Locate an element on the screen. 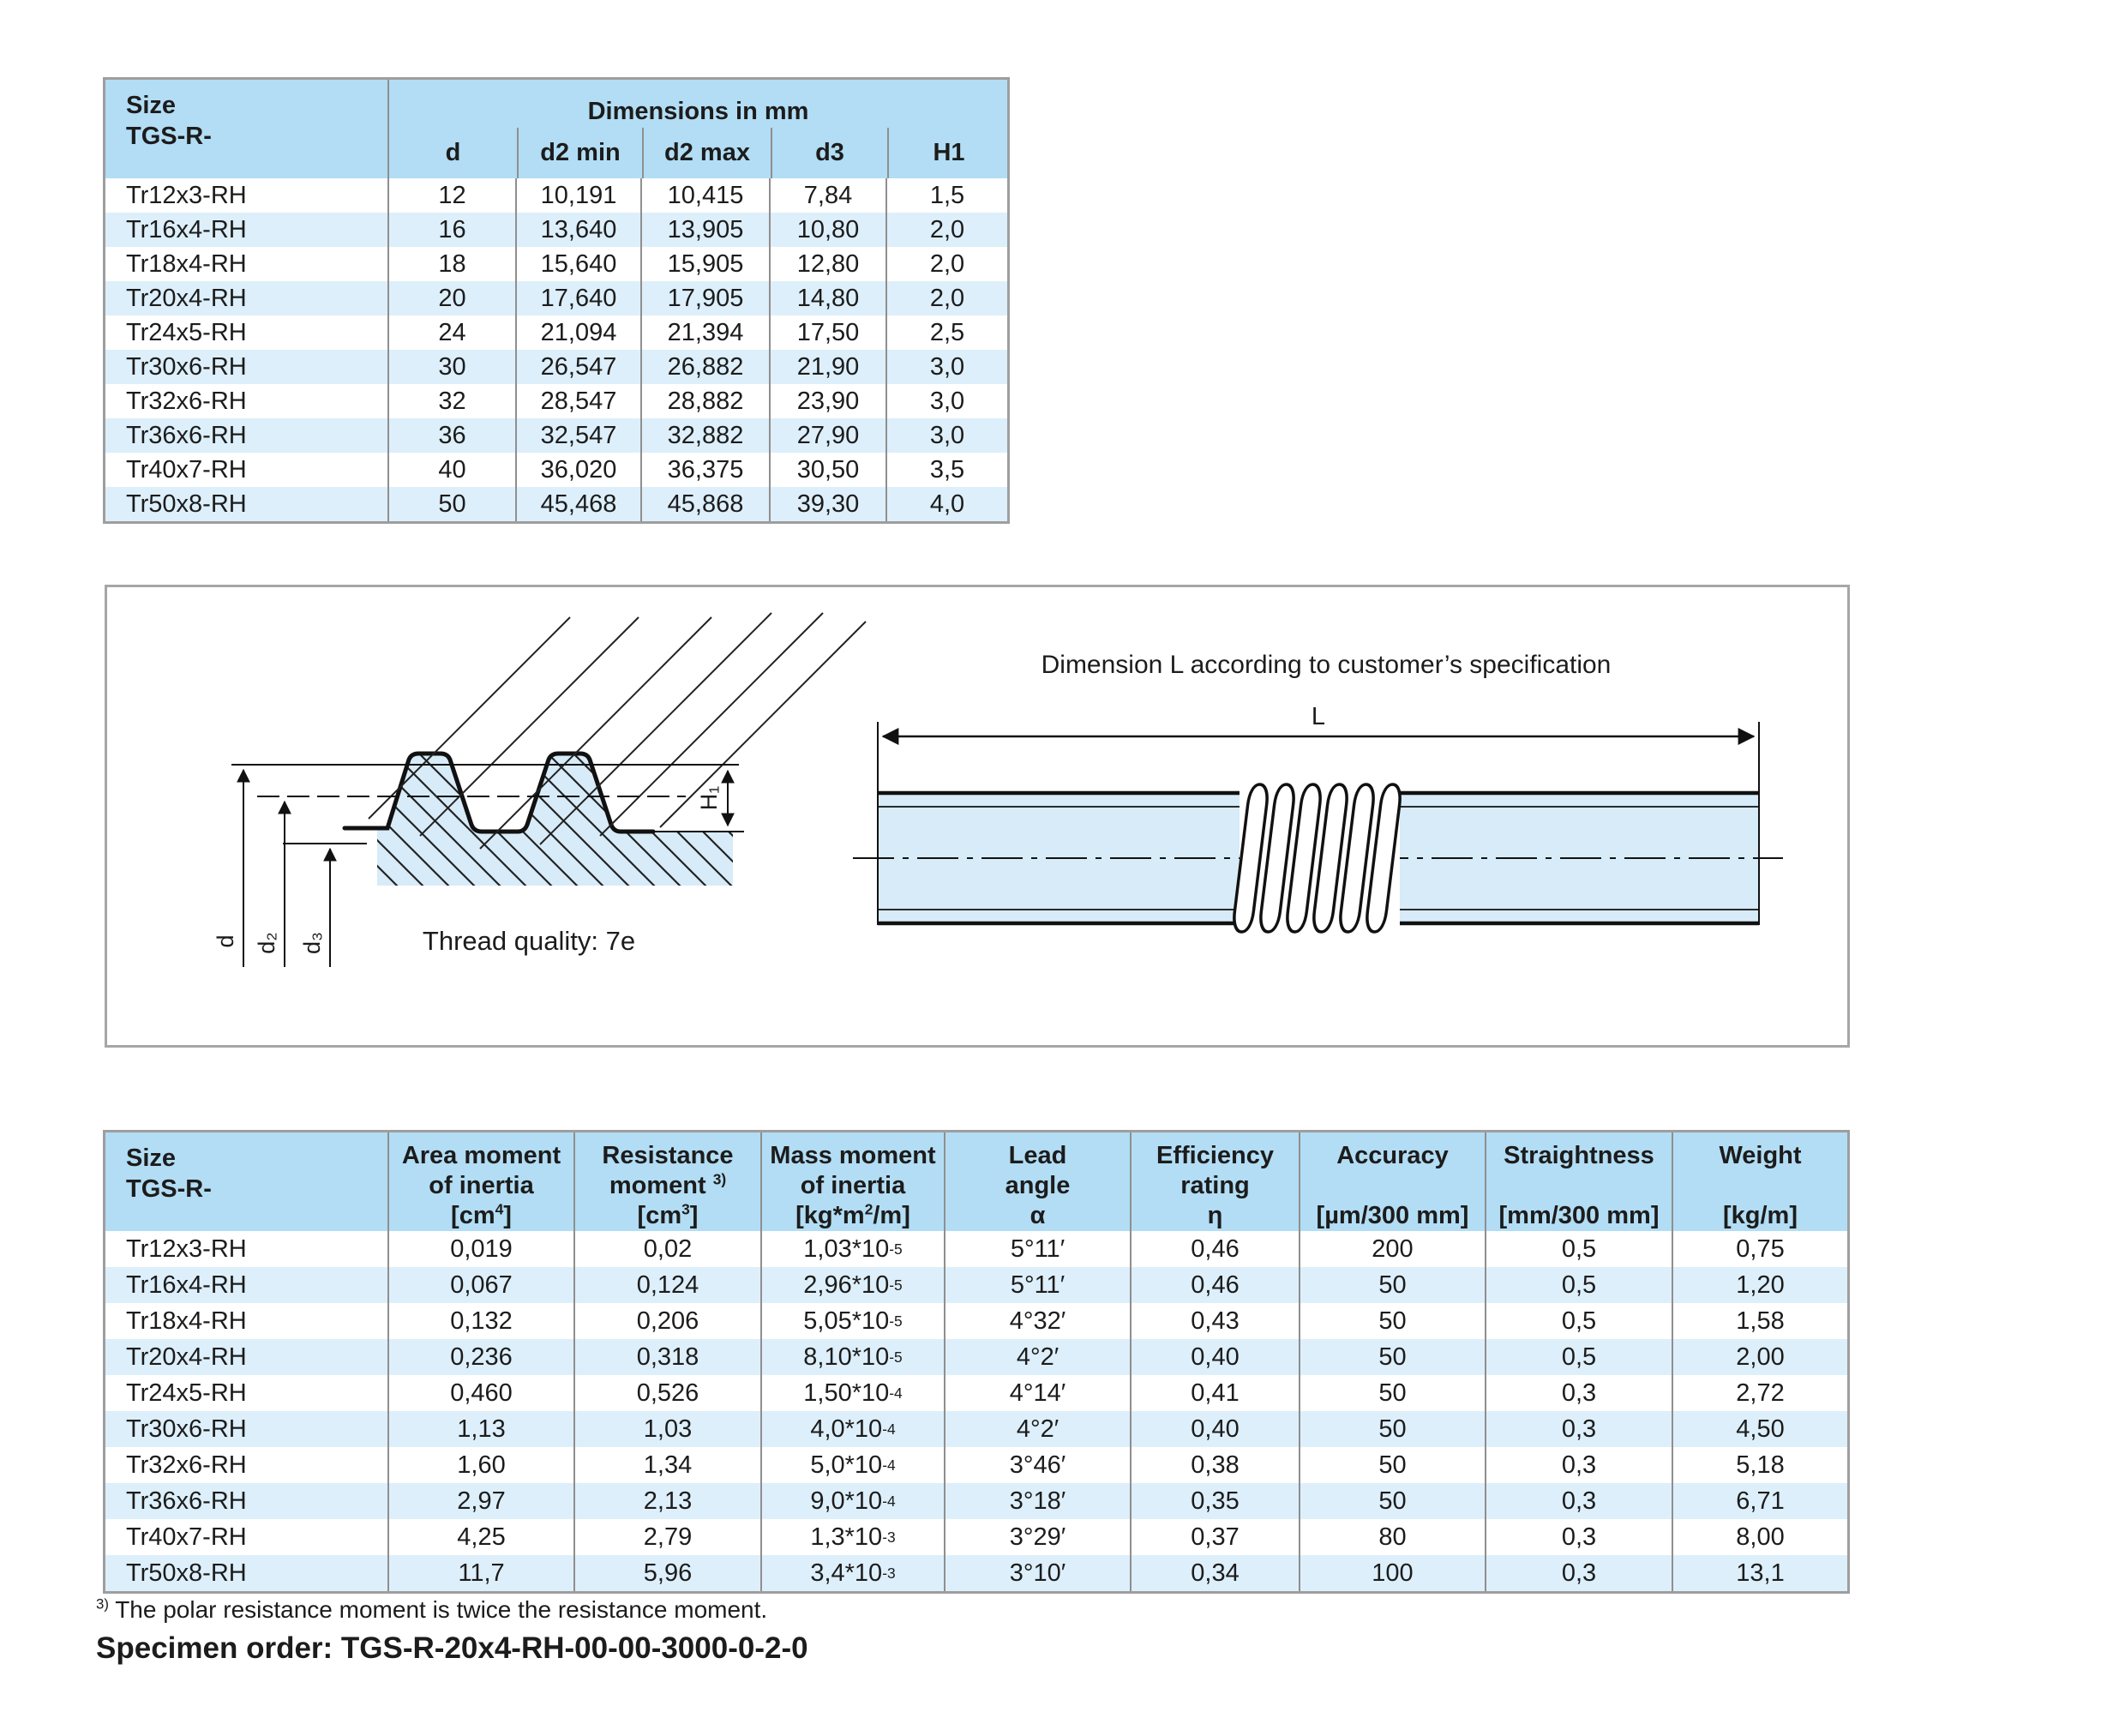 The width and height of the screenshot is (2125, 1736). table-cell: 21,094 is located at coordinates (577, 332).